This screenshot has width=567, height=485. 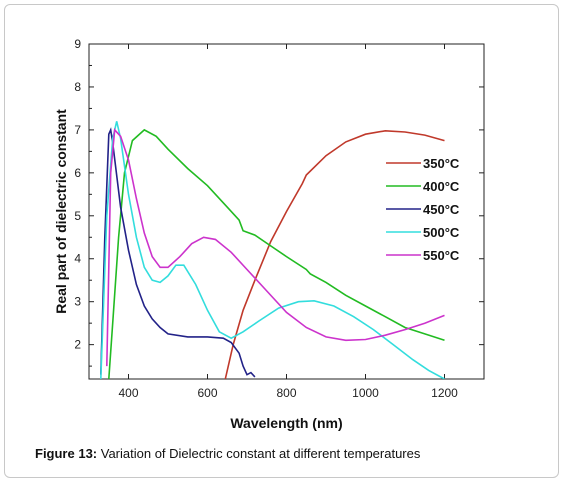 I want to click on x-tick-label: 600, so click(x=207, y=393).